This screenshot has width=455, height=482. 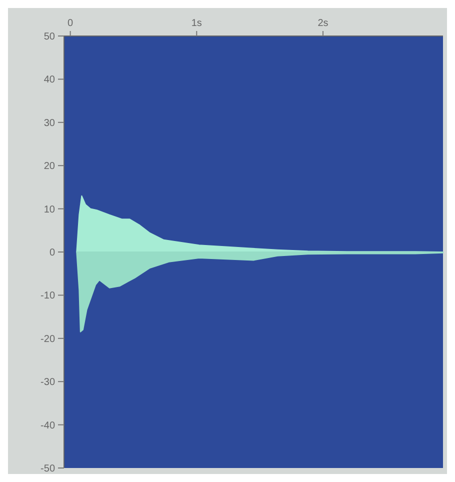 I want to click on x-tick-label: 0, so click(x=71, y=23).